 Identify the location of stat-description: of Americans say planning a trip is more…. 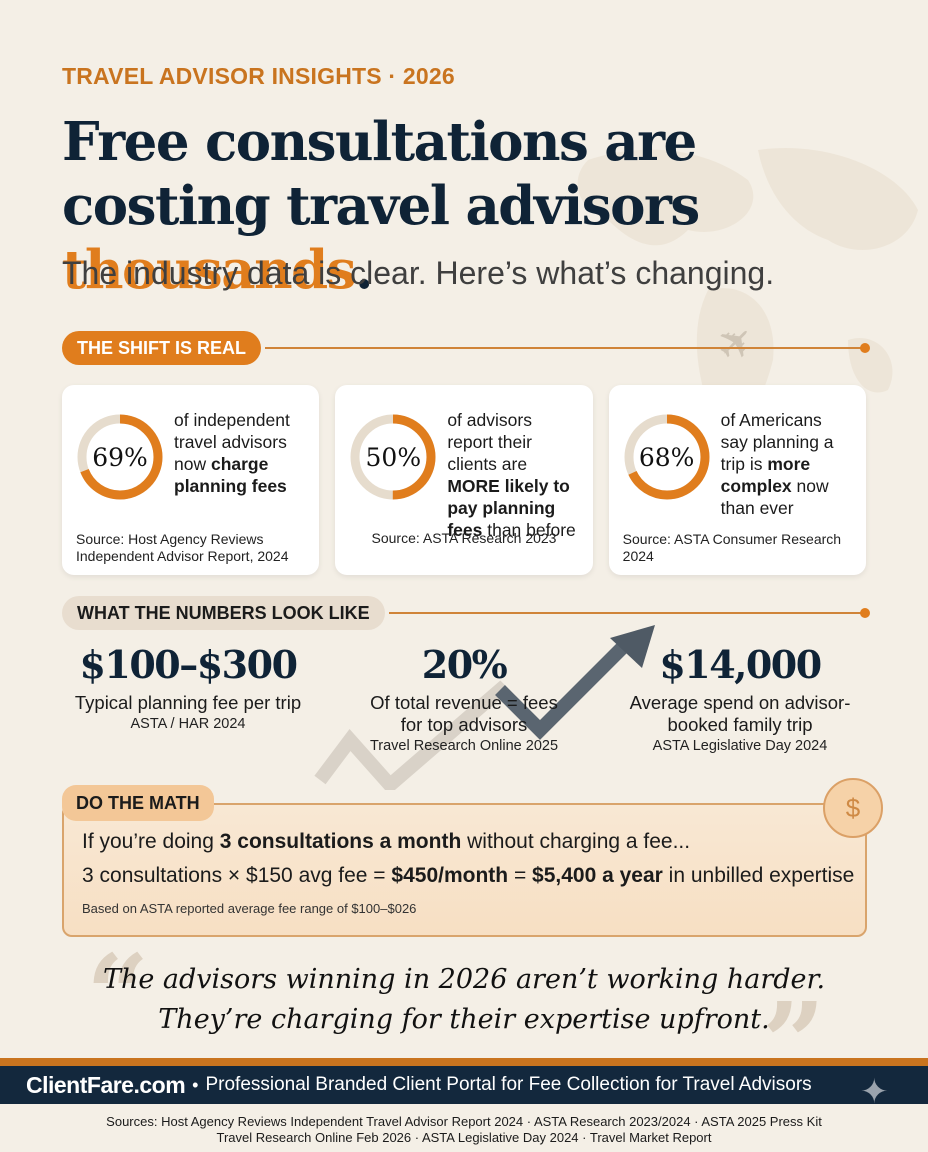
(777, 464).